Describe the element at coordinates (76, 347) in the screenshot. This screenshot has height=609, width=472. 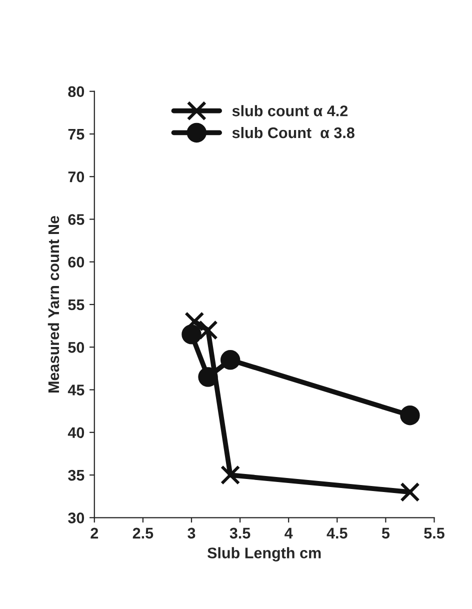
I see `y-tick-label: 50` at that location.